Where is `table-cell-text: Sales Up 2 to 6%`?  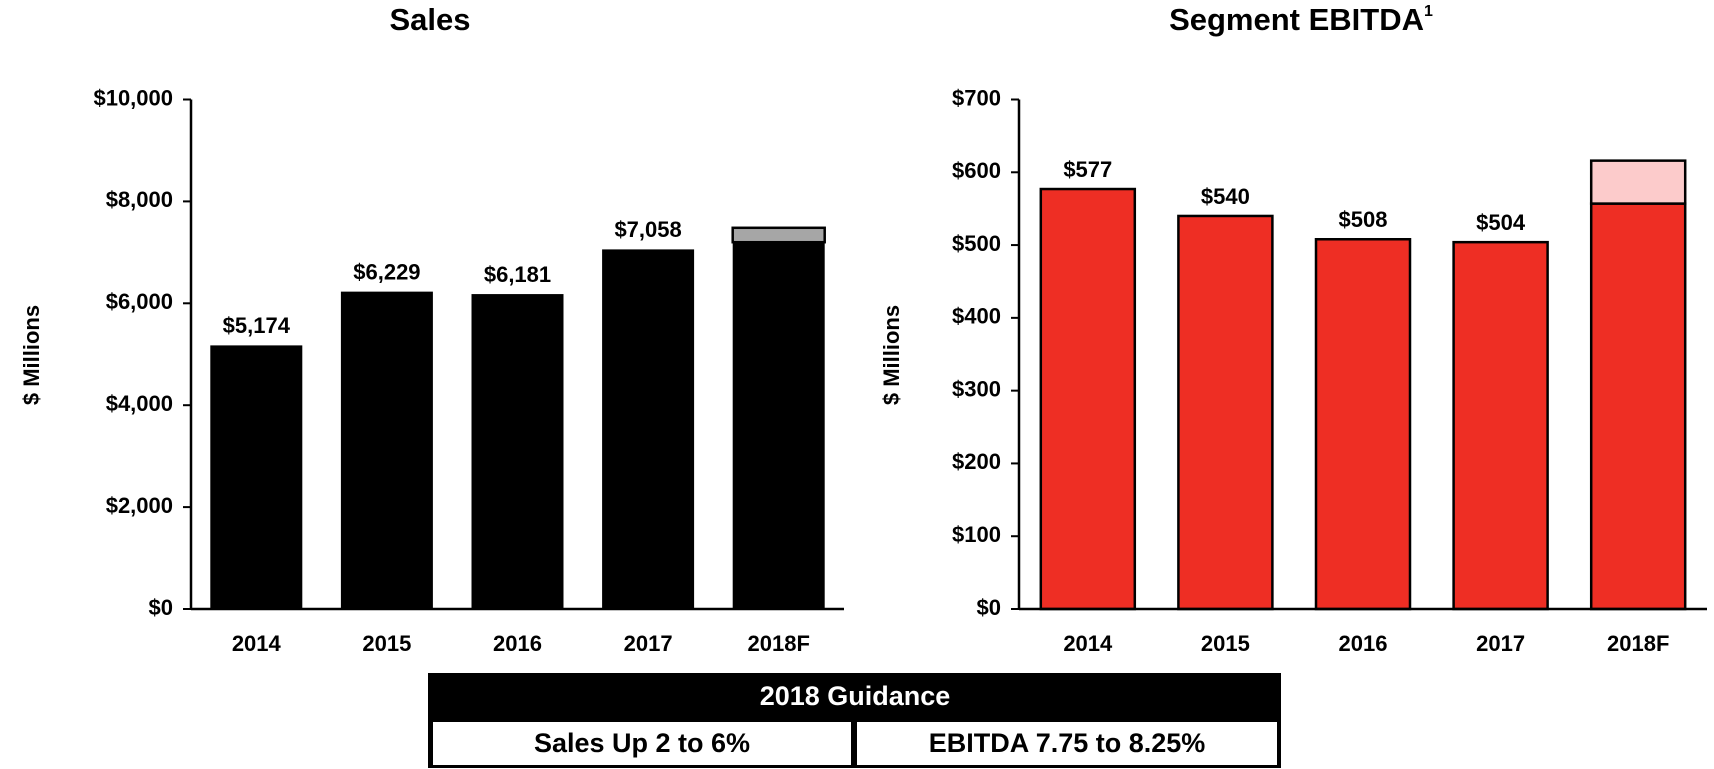
table-cell-text: Sales Up 2 to 6% is located at coordinates (642, 743).